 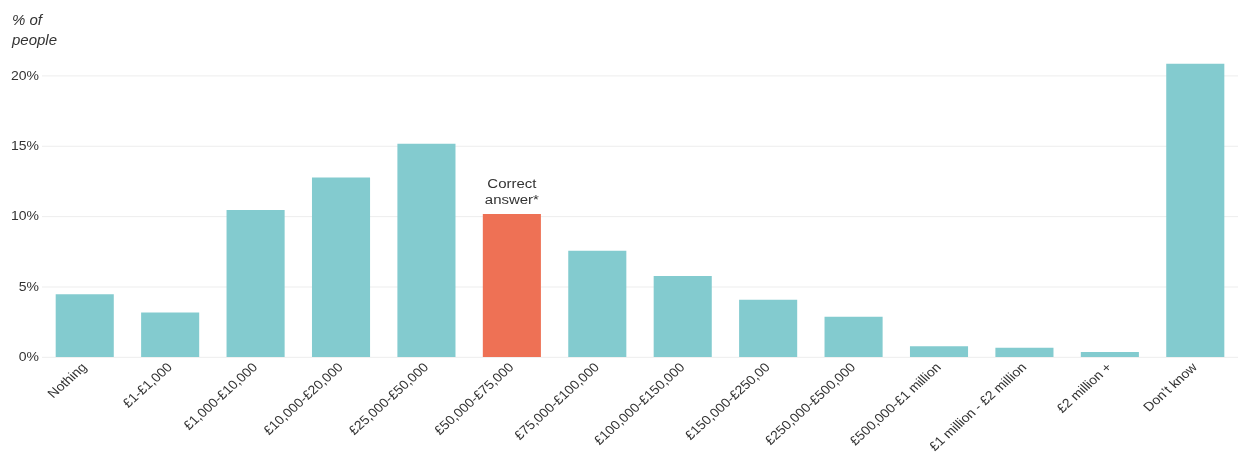 What do you see at coordinates (25, 216) in the screenshot?
I see `y-tick-label: 10%` at bounding box center [25, 216].